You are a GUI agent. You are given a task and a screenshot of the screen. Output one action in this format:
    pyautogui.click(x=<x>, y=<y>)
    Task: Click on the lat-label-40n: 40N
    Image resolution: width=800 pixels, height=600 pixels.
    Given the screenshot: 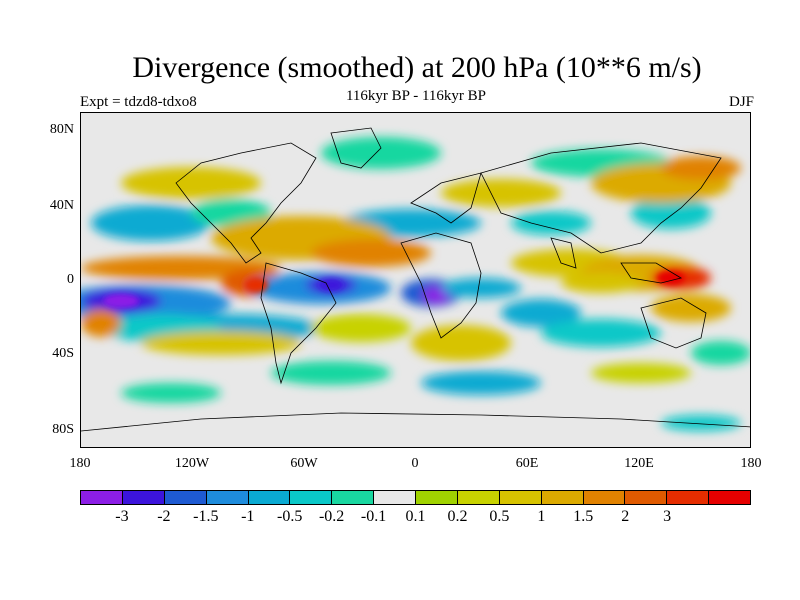 What is the action you would take?
    pyautogui.click(x=61, y=205)
    